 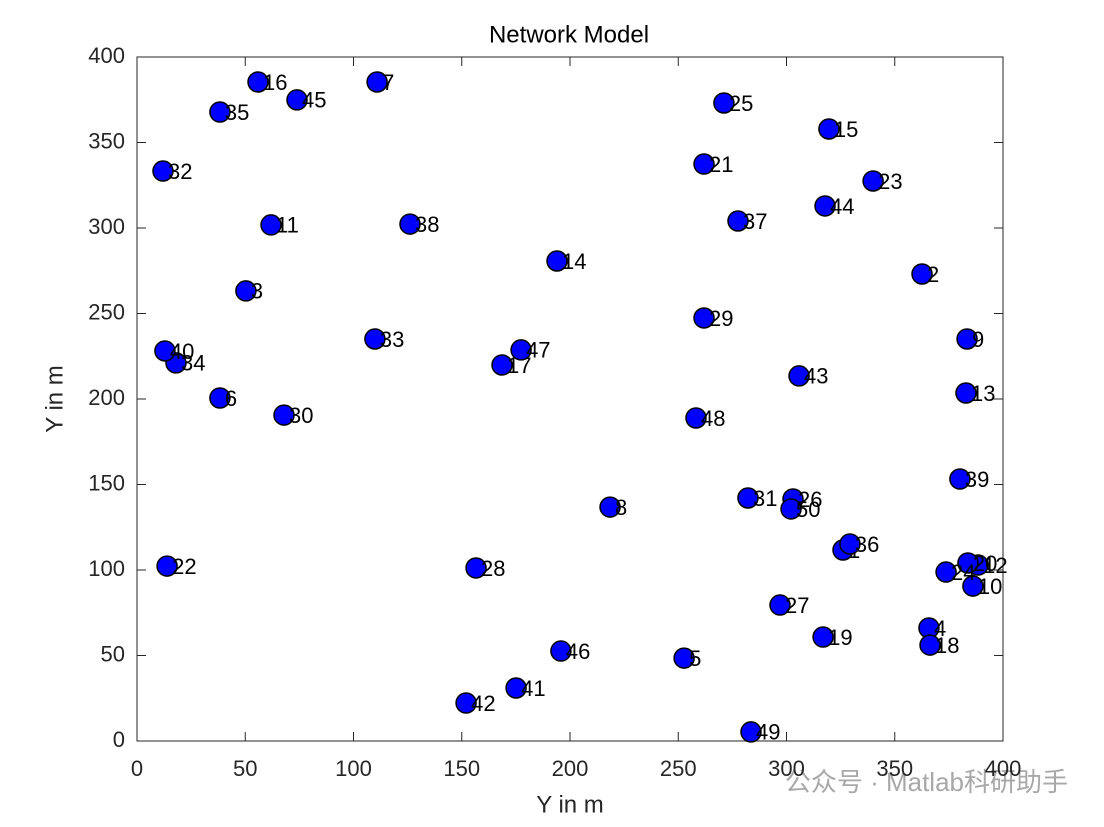 What do you see at coordinates (137, 768) in the screenshot?
I see `x-tick-label: 0` at bounding box center [137, 768].